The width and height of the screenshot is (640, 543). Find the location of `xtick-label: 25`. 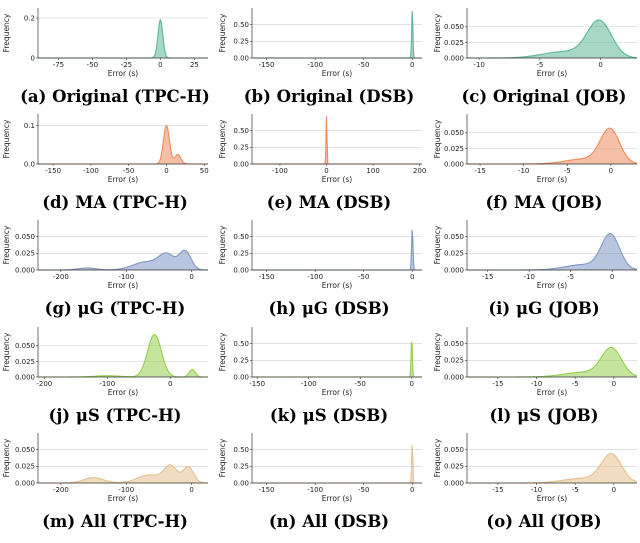

xtick-label: 25 is located at coordinates (194, 65).